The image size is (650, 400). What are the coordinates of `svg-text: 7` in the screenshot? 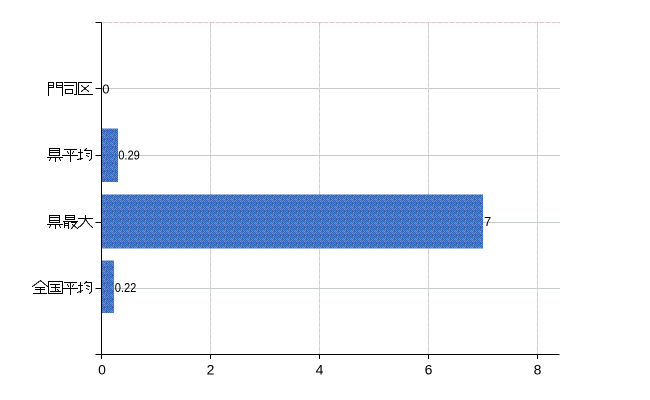 It's located at (487, 221).